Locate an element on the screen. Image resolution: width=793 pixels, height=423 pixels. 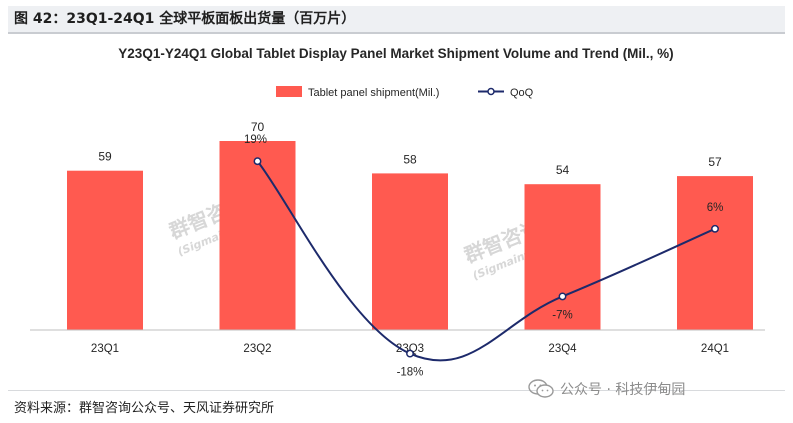
bar-labels: 59 70 58 54 57 is located at coordinates (410, 148).